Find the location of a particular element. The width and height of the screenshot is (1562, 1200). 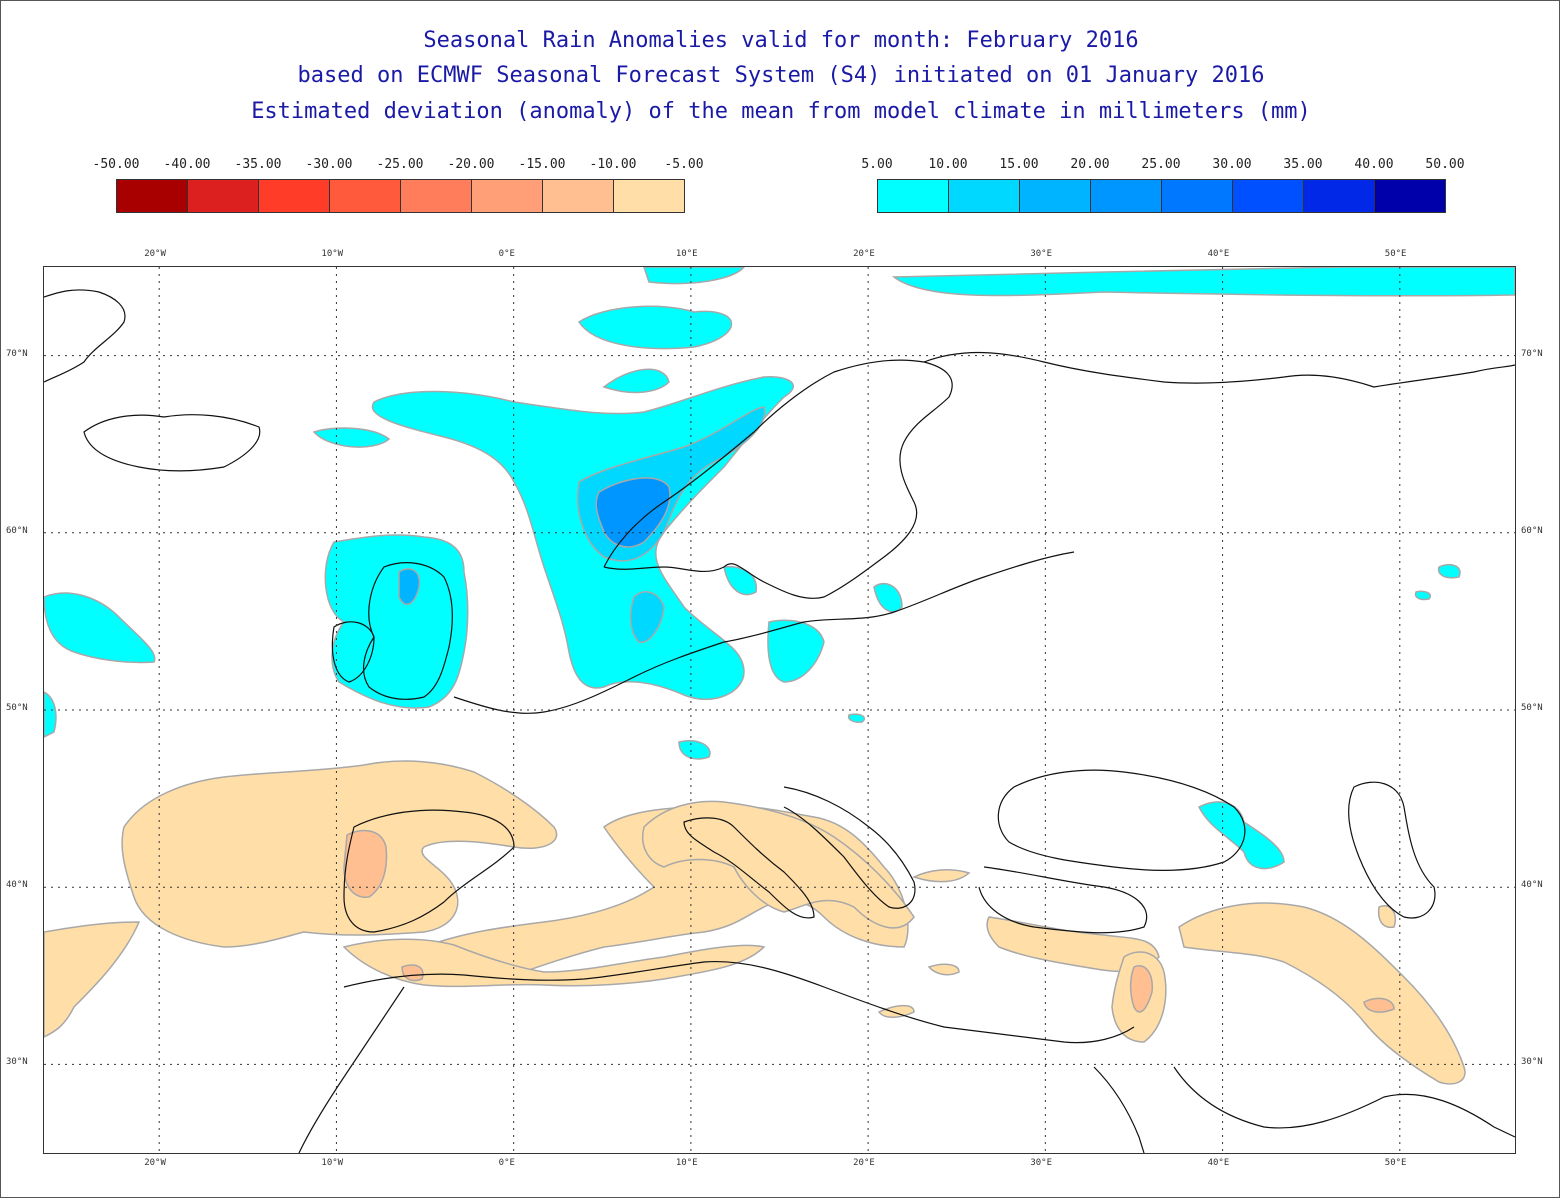

positive-colorbar-label: 50.00 is located at coordinates (1445, 164).